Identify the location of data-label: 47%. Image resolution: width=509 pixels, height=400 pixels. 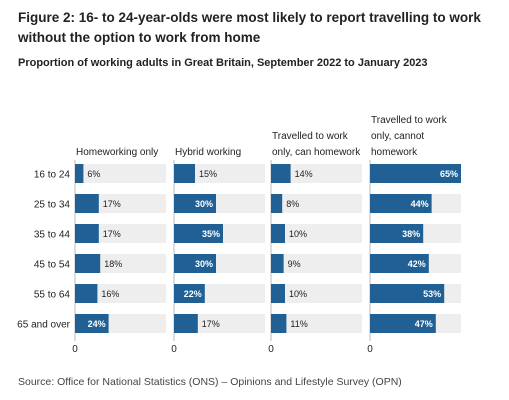
(424, 324).